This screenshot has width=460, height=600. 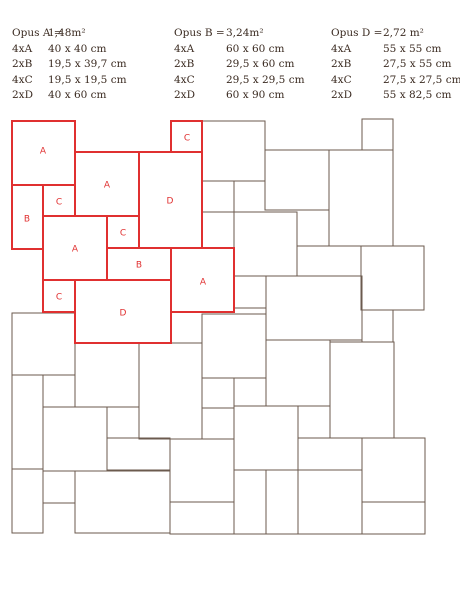 I want to click on legend-header-label: Opus B =, so click(x=199, y=33).